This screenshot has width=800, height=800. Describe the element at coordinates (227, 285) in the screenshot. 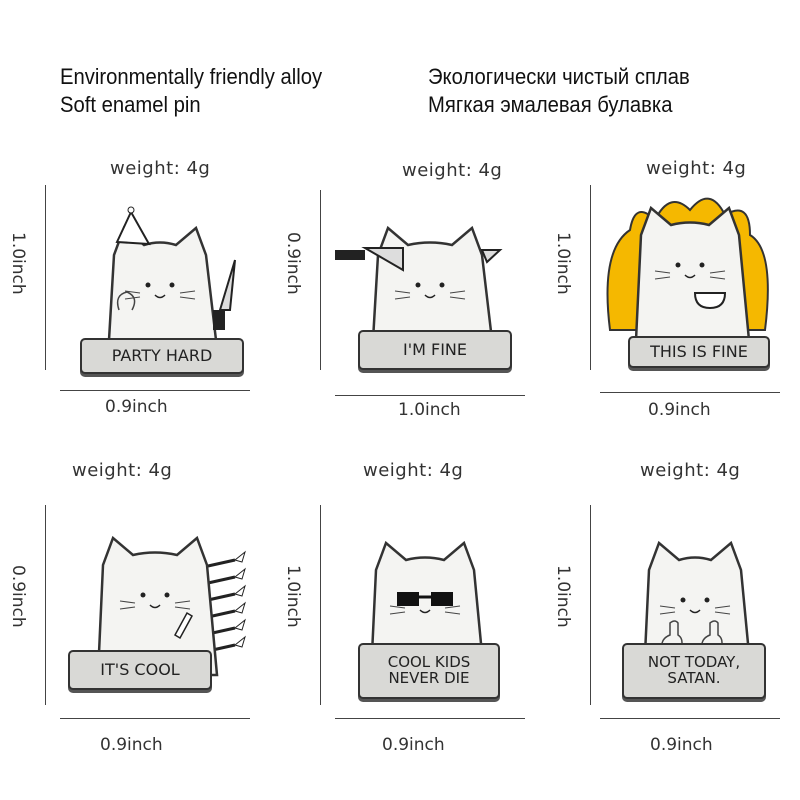

I see `knife-icon` at that location.